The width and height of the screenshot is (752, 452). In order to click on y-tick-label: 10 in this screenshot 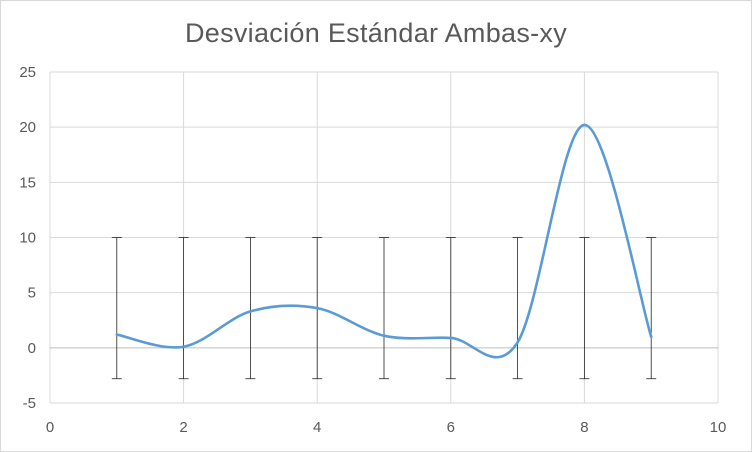, I will do `click(27, 238)`.